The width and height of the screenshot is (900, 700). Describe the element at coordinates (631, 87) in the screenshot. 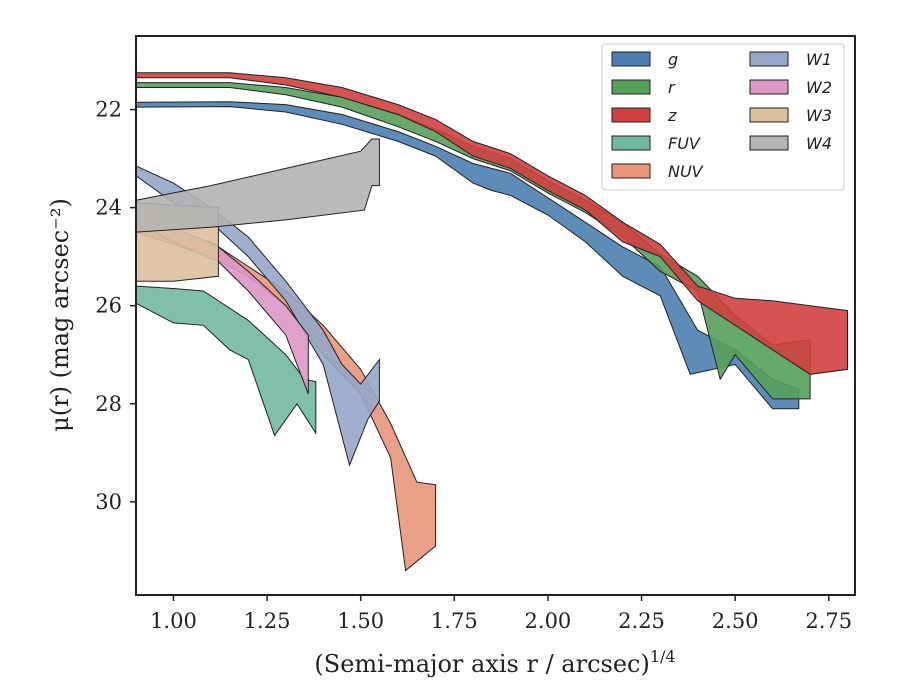

I see `legend-swatch-r` at that location.